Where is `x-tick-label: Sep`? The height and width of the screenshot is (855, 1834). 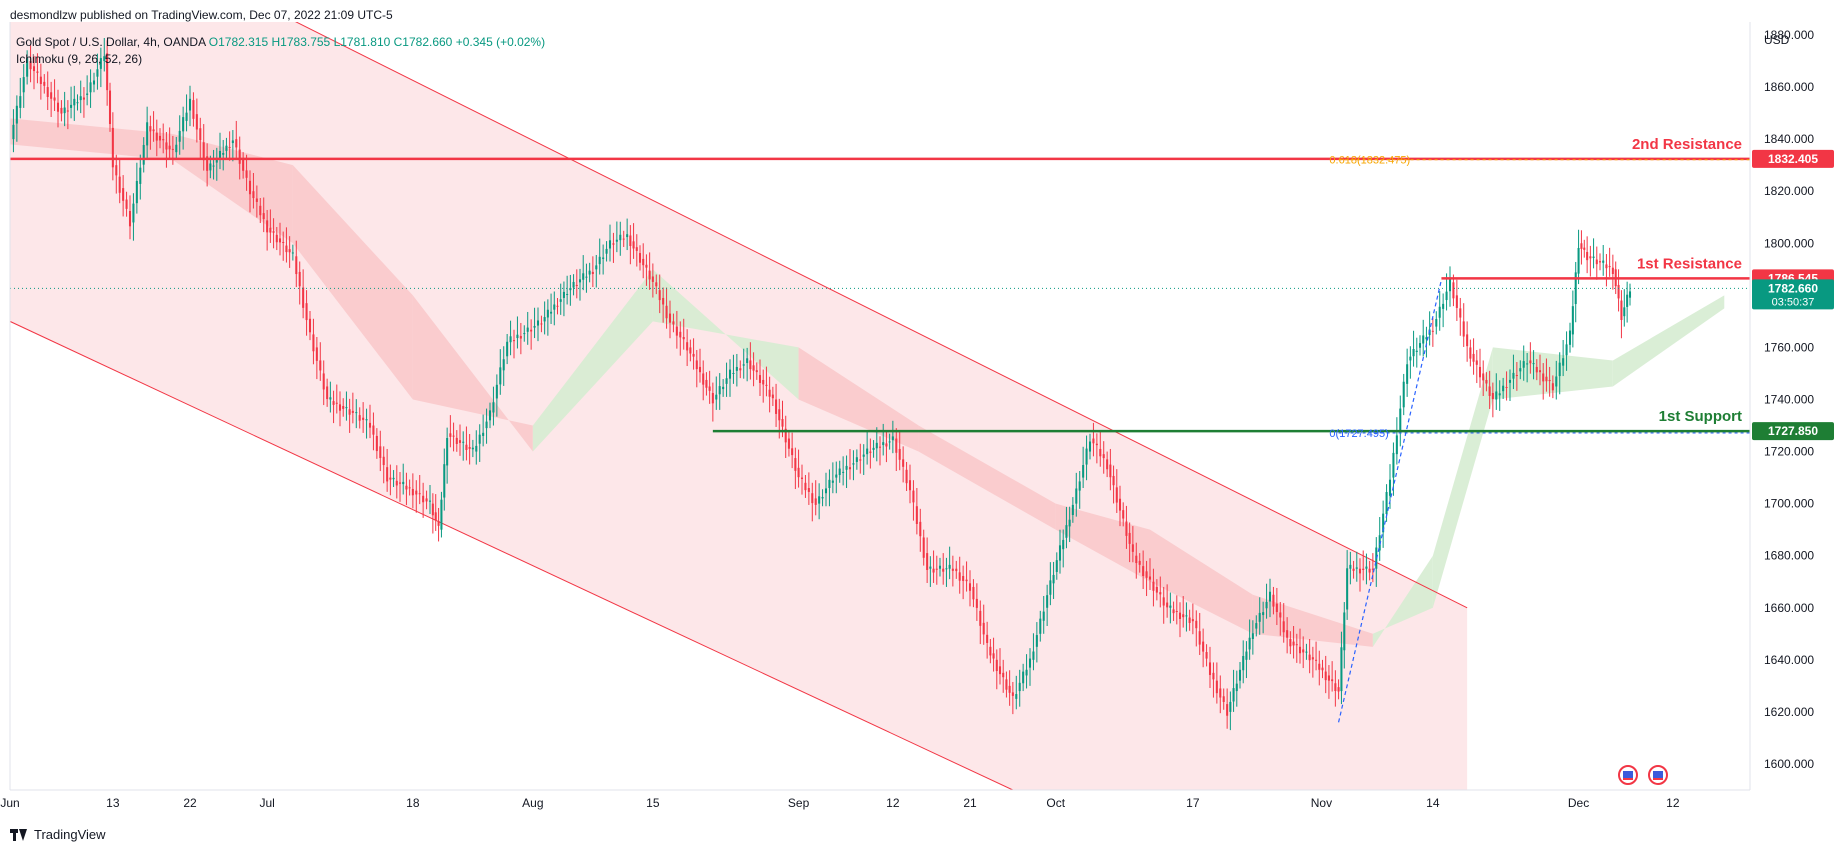
x-tick-label: Sep is located at coordinates (799, 803).